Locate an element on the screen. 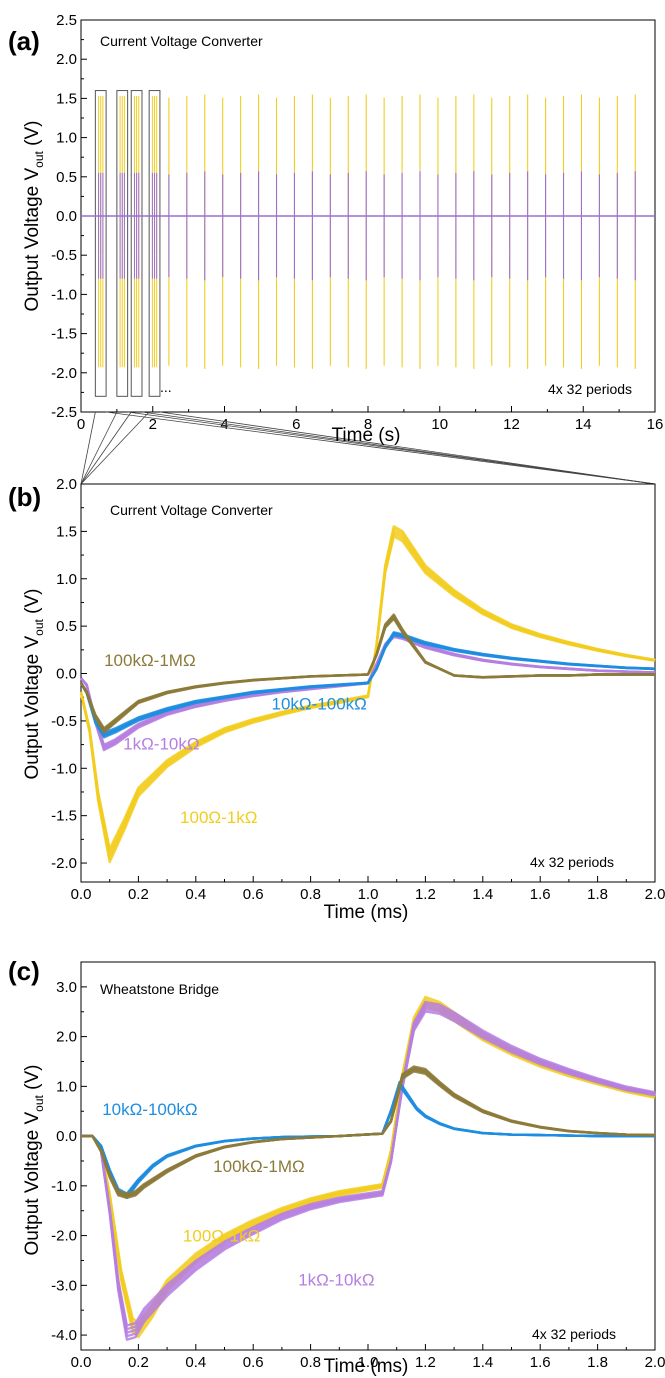 The width and height of the screenshot is (665, 1378). x-axis-title: Time (s) is located at coordinates (366, 435).